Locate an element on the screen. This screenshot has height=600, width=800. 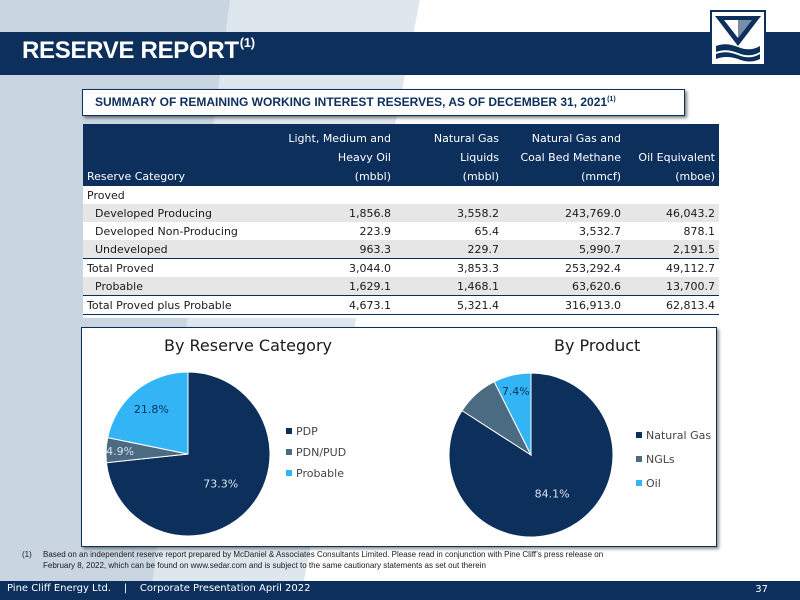
slide-title: RESERVE REPORT(1) is located at coordinates (138, 49).